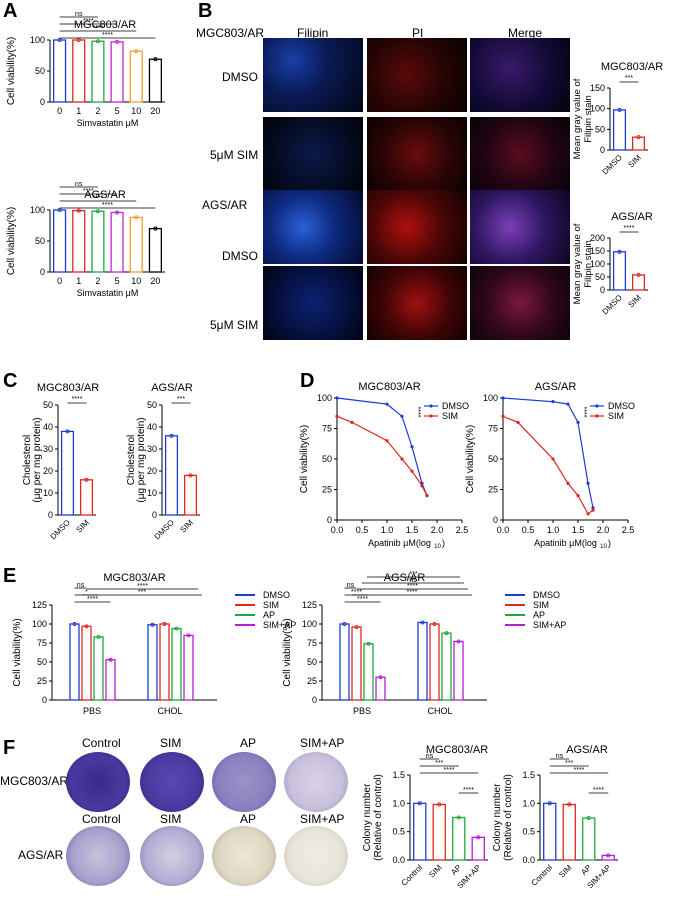 This screenshot has height=899, width=685. What do you see at coordinates (107, 35) in the screenshot?
I see `a-sig-0-3: ****` at bounding box center [107, 35].